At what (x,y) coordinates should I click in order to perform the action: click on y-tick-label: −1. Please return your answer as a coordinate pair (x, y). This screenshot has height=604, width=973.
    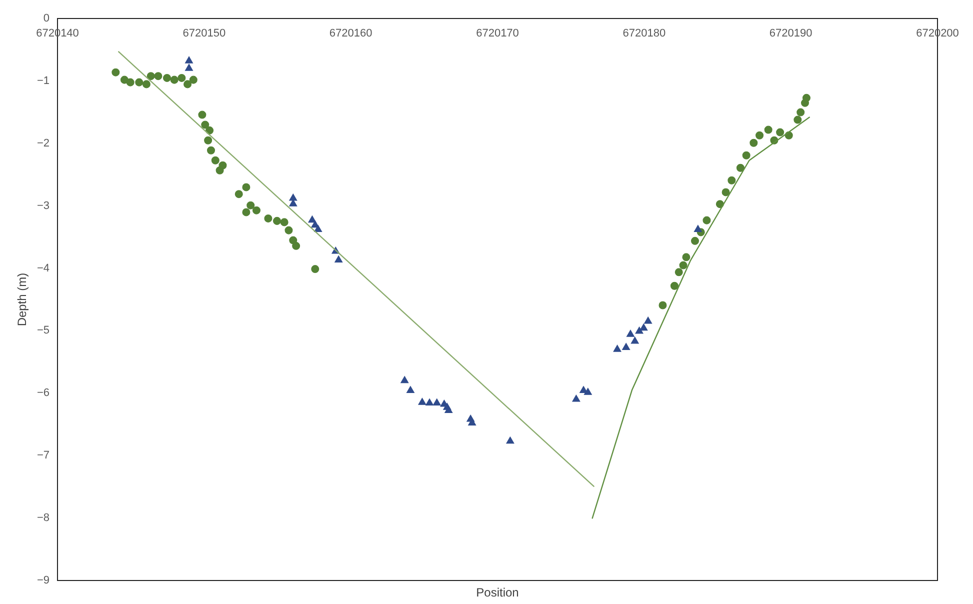
    Looking at the image, I should click on (43, 80).